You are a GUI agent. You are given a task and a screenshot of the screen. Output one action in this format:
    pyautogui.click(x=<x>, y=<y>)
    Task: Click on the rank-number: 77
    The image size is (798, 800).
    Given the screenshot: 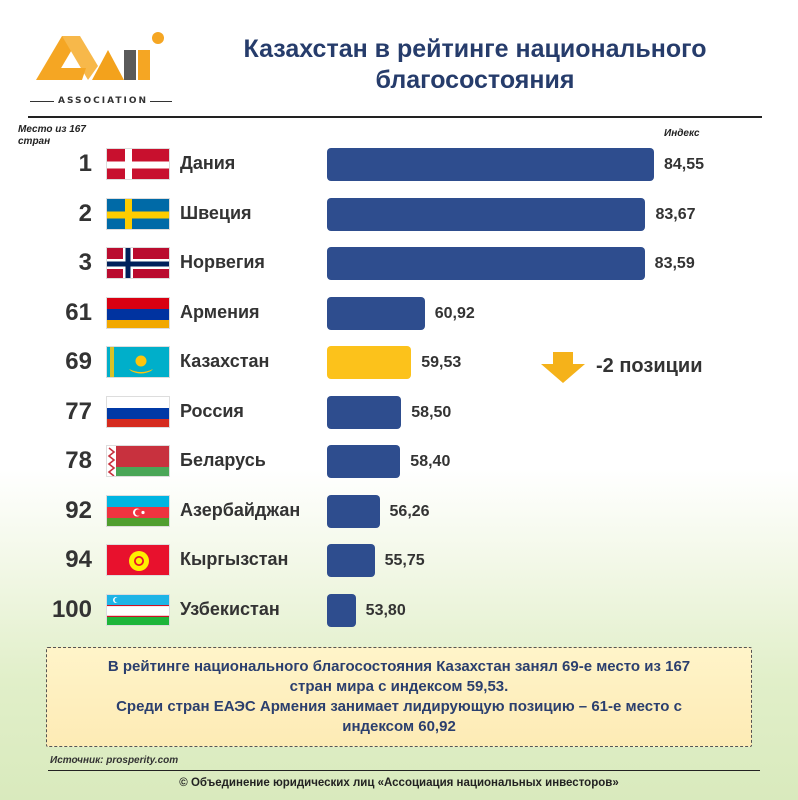 What is the action you would take?
    pyautogui.click(x=78, y=411)
    